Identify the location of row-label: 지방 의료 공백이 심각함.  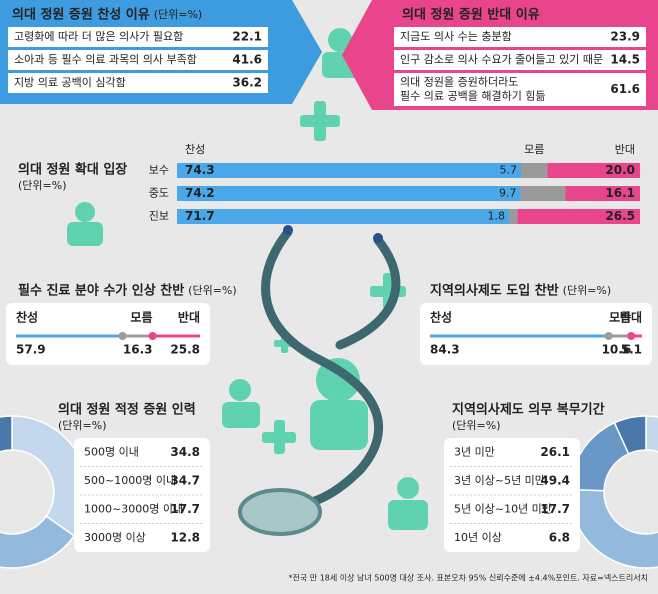
(70, 82).